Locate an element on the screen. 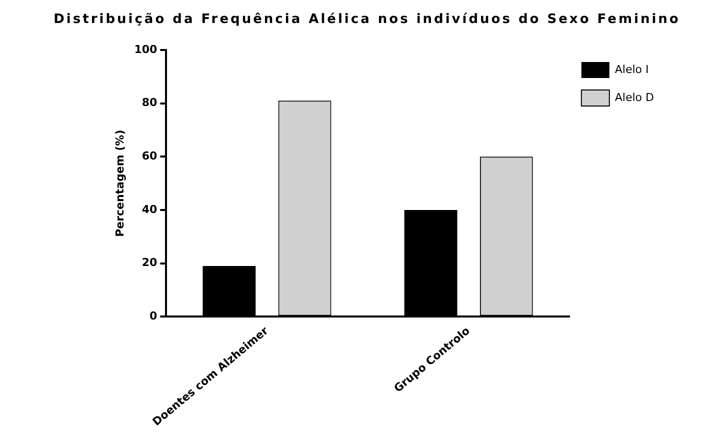 The height and width of the screenshot is (437, 704). y-tick-label: 100 is located at coordinates (146, 49).